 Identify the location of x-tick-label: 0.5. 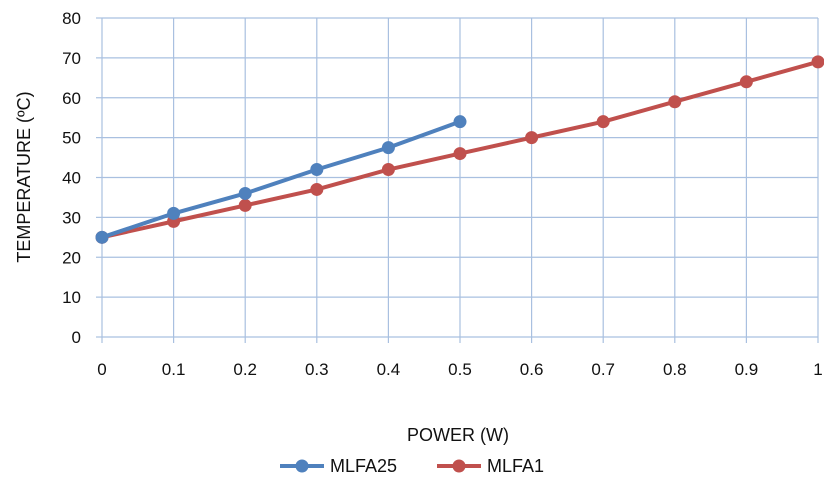
(460, 369).